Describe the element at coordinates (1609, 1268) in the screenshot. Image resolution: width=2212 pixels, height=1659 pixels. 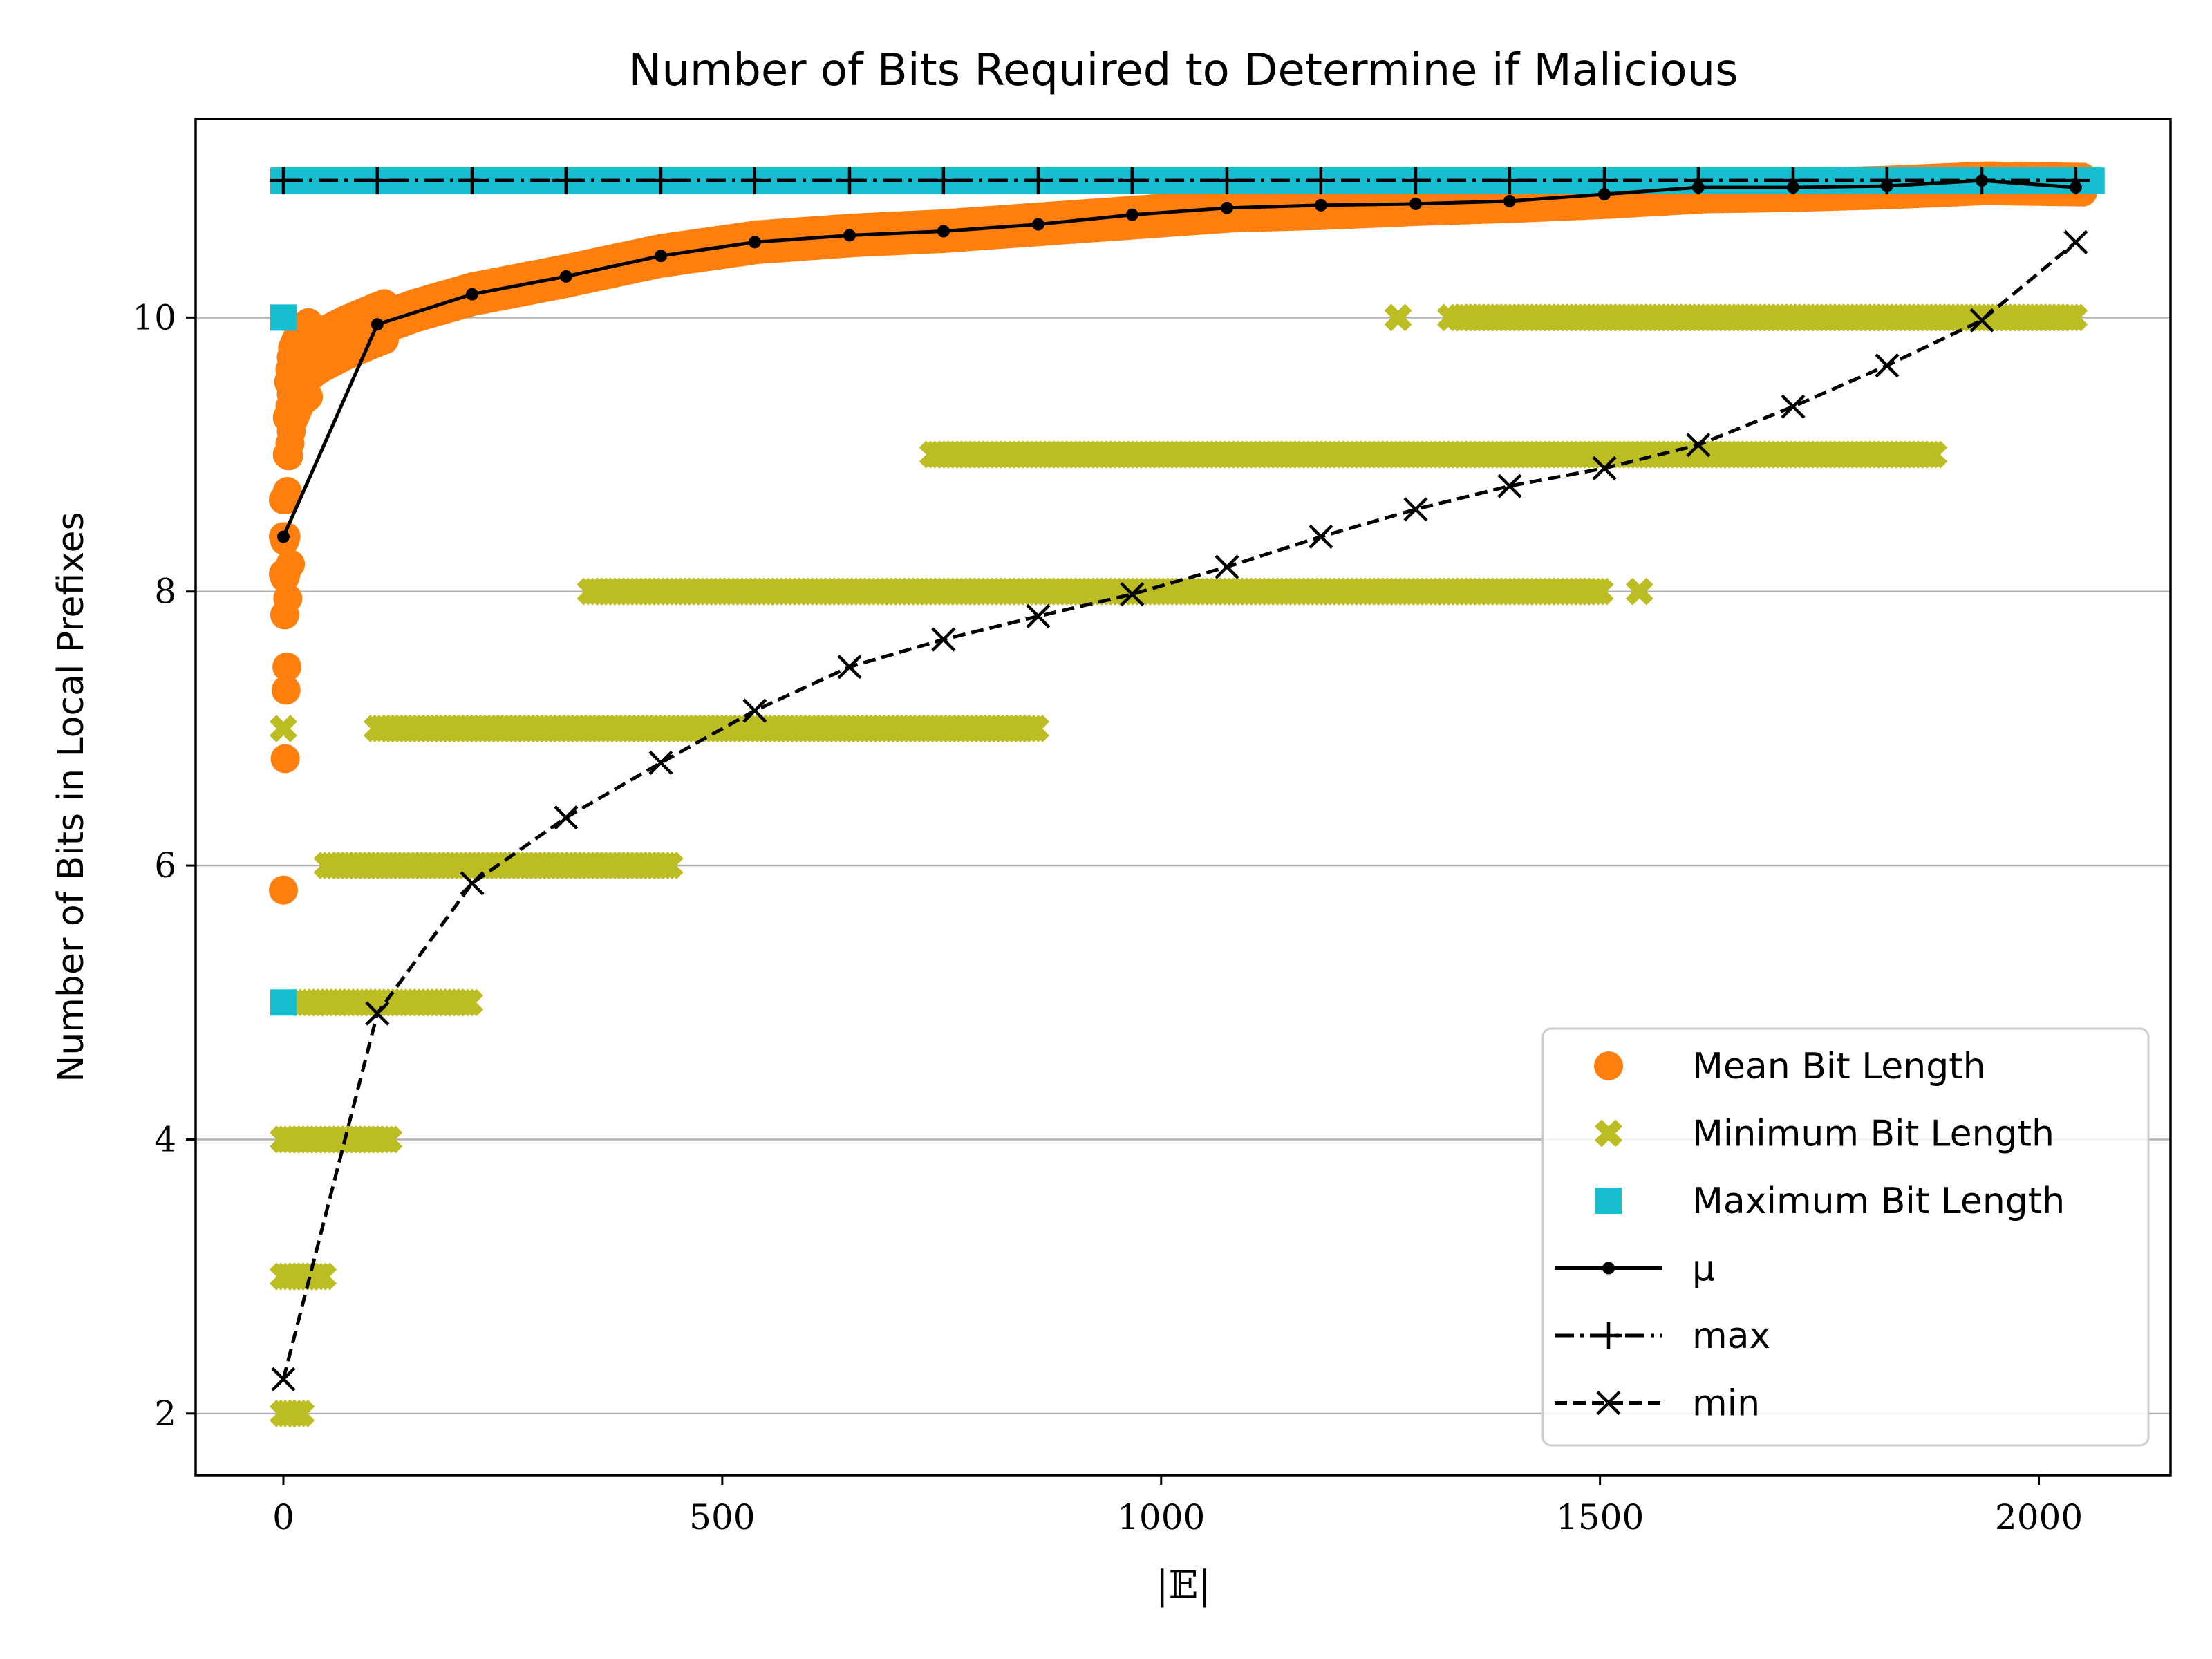
I see `legend-mu-swatch-marker` at that location.